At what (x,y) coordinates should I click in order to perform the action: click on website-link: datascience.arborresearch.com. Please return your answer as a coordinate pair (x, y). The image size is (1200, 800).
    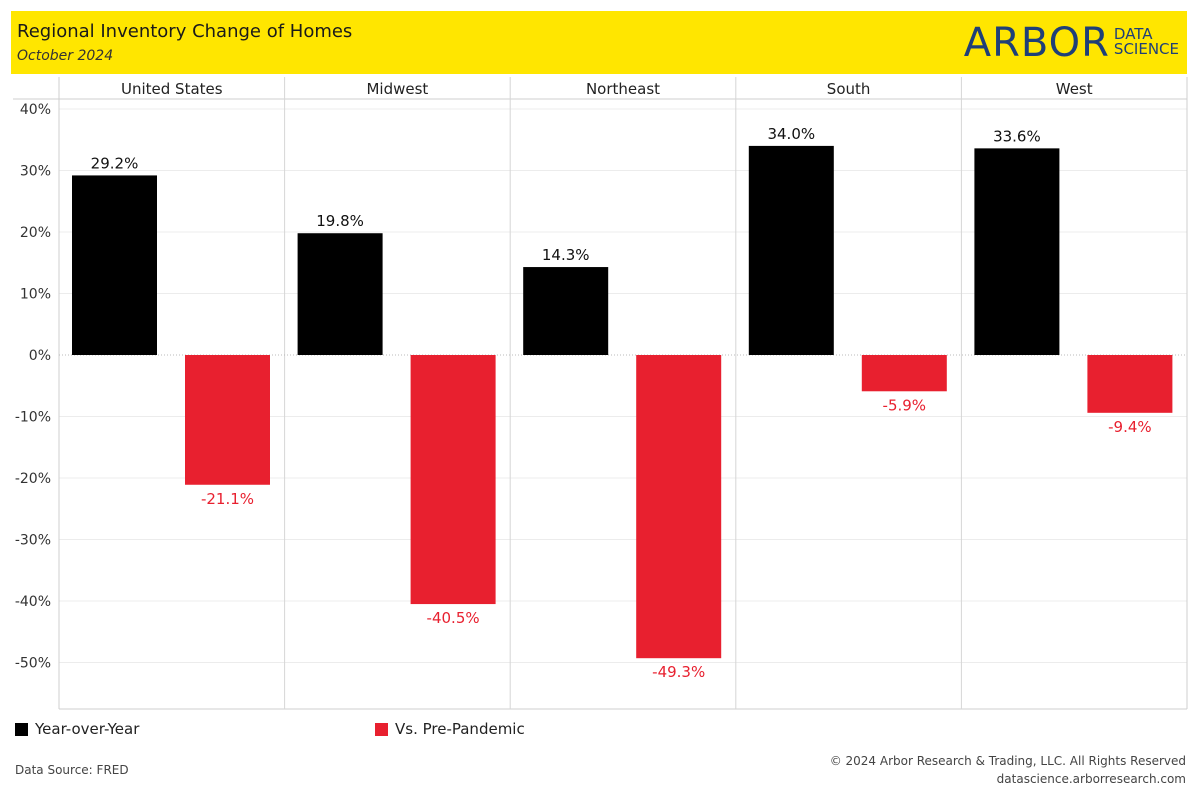
    Looking at the image, I should click on (1091, 779).